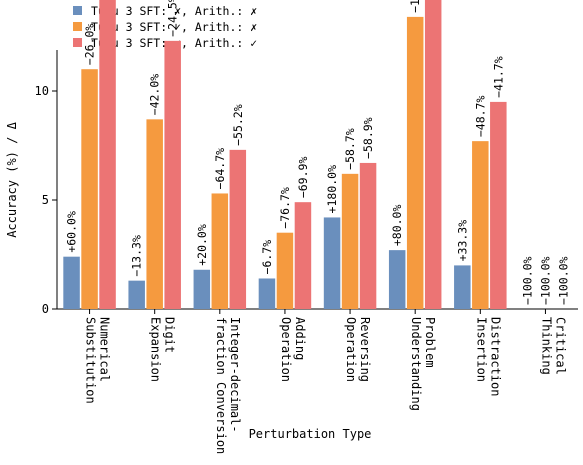 The height and width of the screenshot is (465, 583). Describe the element at coordinates (416, 364) in the screenshot. I see `x-tick-label-5-1: Understanding` at that location.